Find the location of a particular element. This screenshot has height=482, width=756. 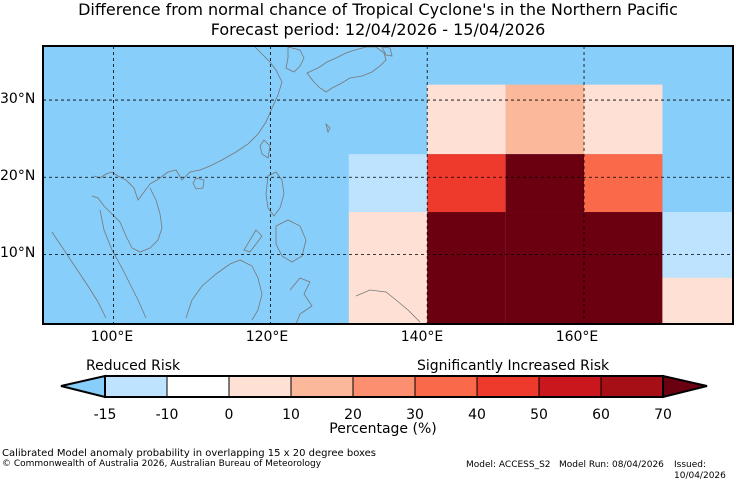

coastline-malay is located at coordinates (123, 264).